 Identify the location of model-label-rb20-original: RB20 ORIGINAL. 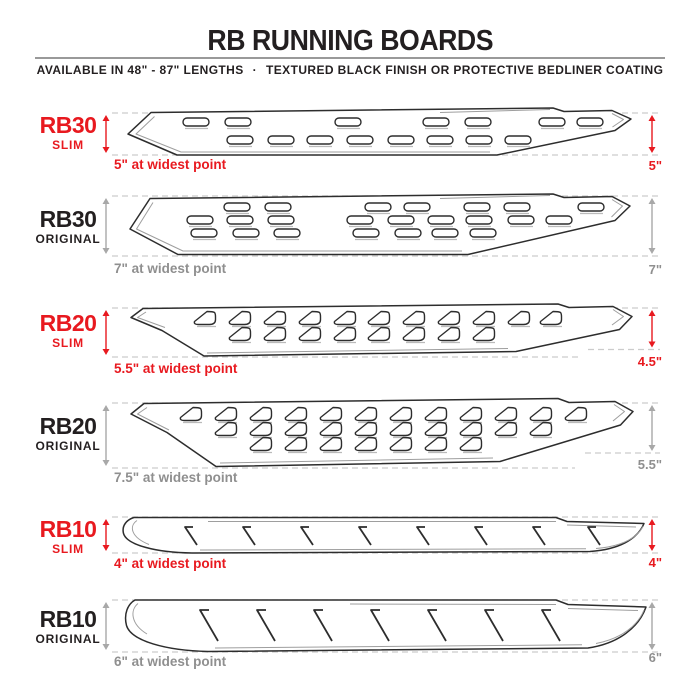
(68, 434).